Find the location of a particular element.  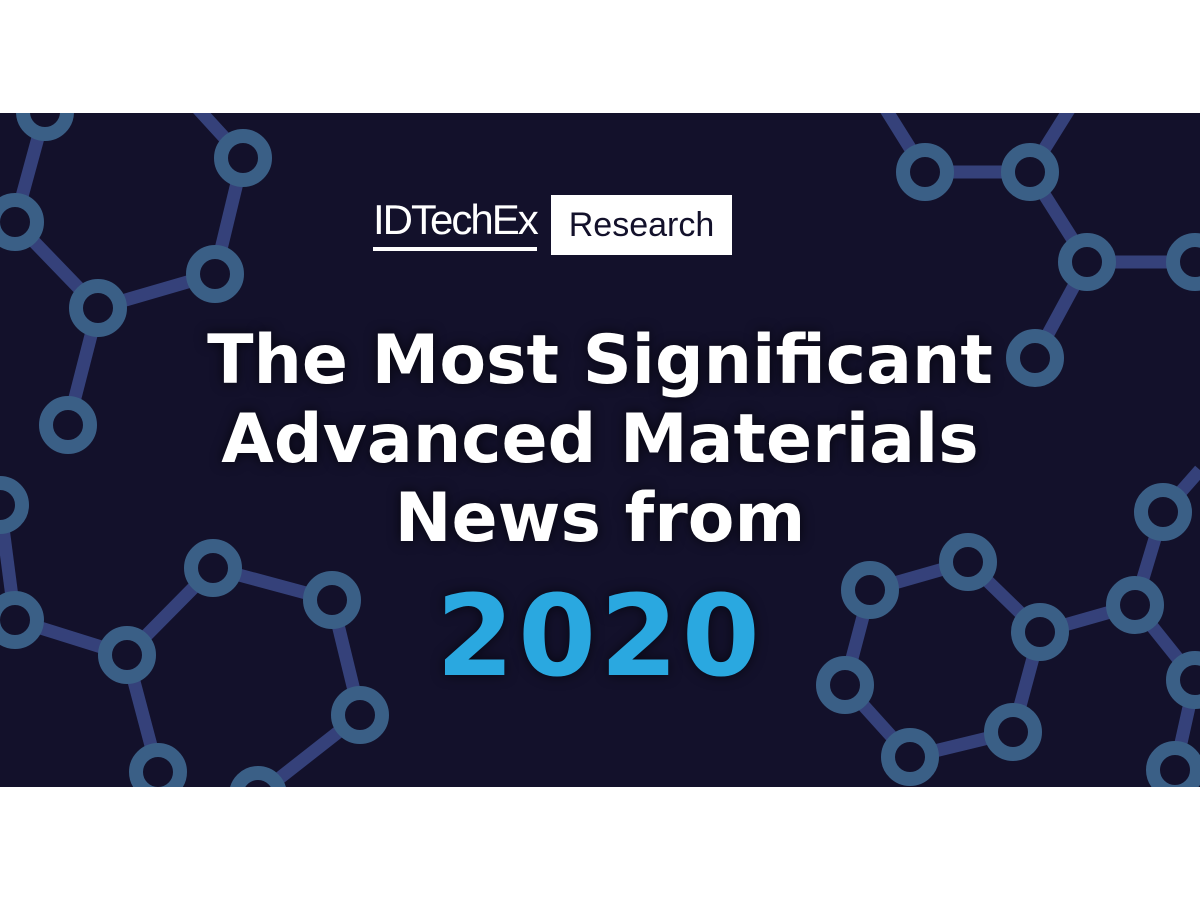

headline-line-1: The Most Significant is located at coordinates (600, 360).